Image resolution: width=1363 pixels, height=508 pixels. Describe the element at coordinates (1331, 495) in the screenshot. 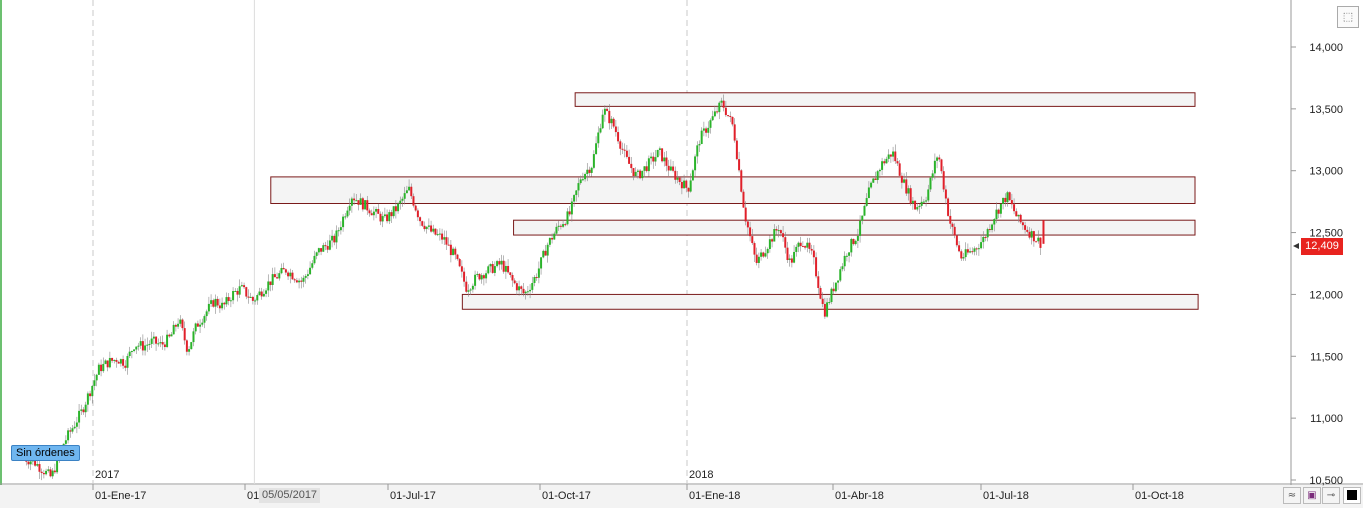

I see `pin-icon: ⊸` at that location.